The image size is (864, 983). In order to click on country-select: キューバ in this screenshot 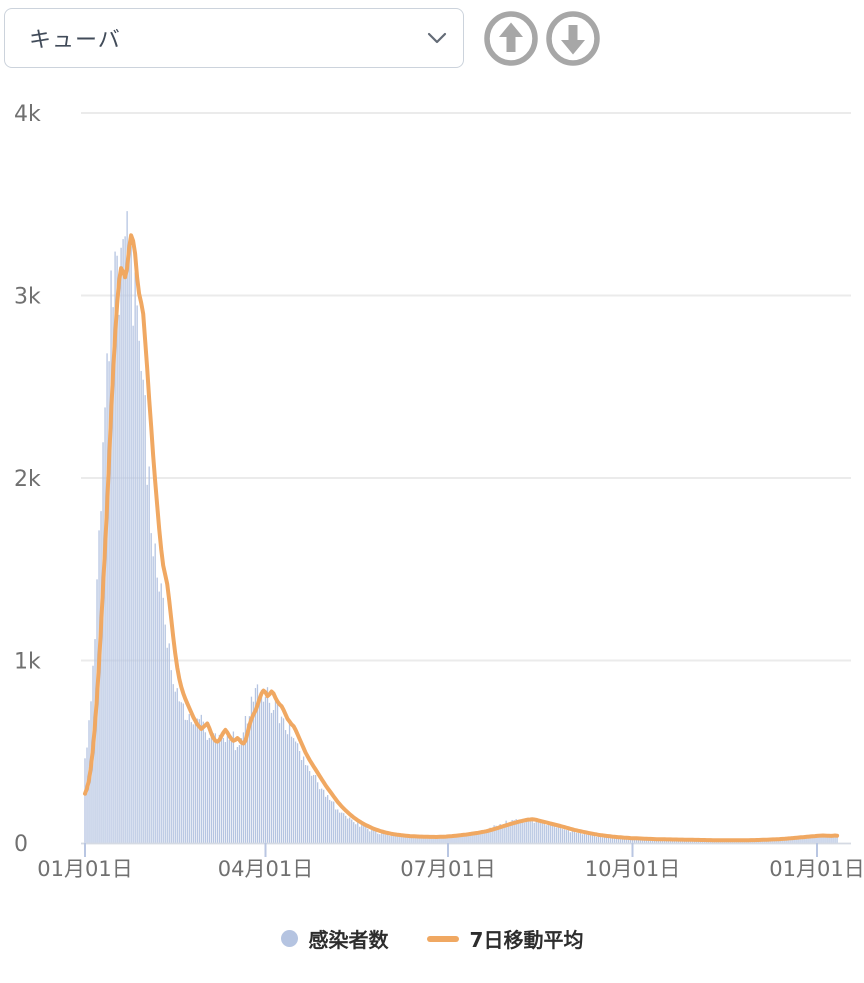, I will do `click(234, 38)`.